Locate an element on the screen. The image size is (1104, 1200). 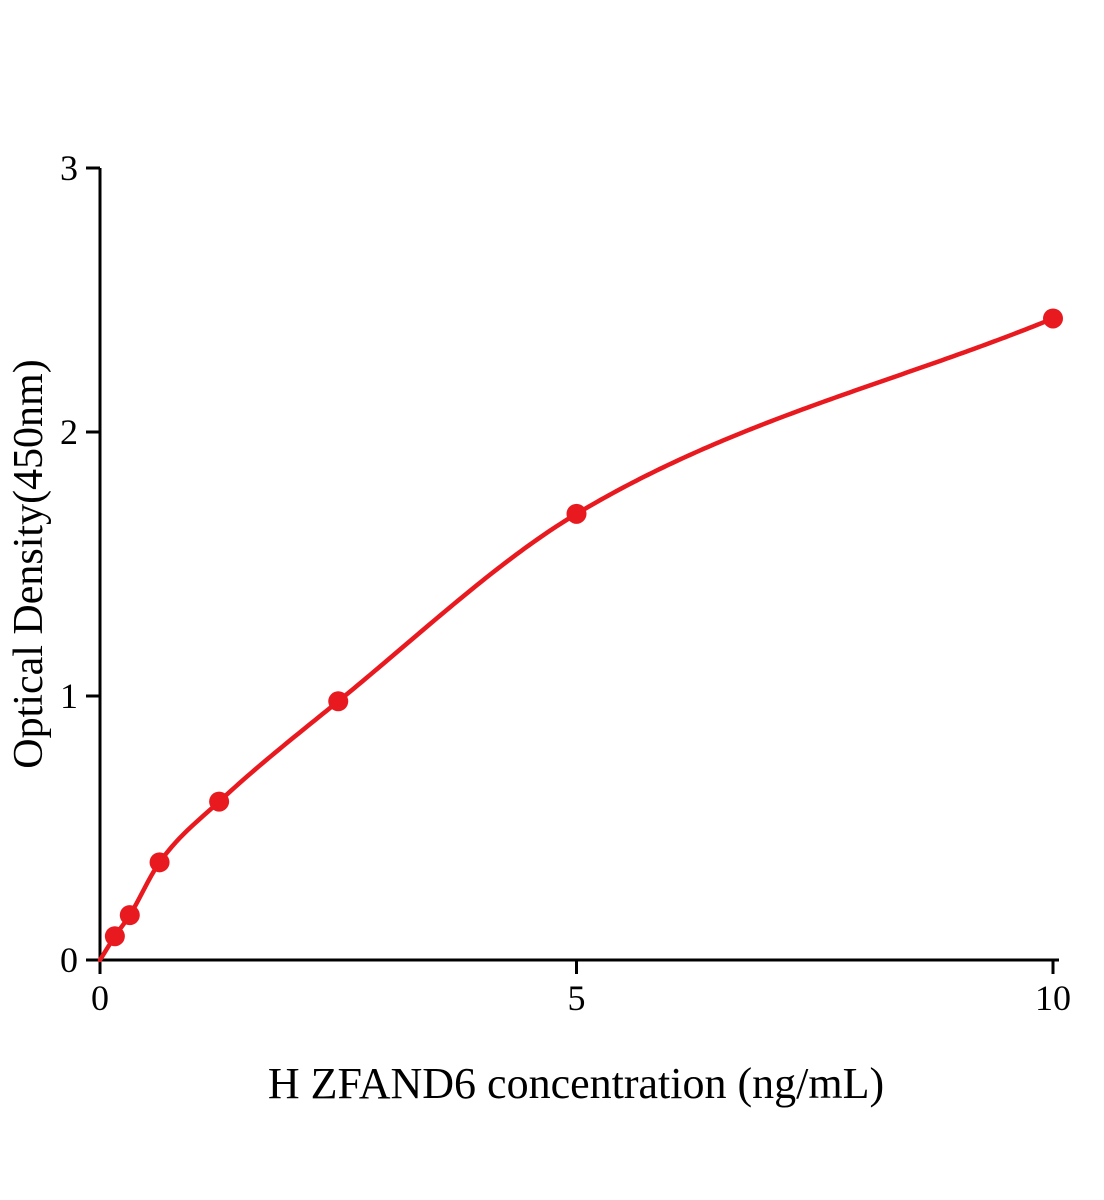
x-tick-label: 10 is located at coordinates (1053, 998).